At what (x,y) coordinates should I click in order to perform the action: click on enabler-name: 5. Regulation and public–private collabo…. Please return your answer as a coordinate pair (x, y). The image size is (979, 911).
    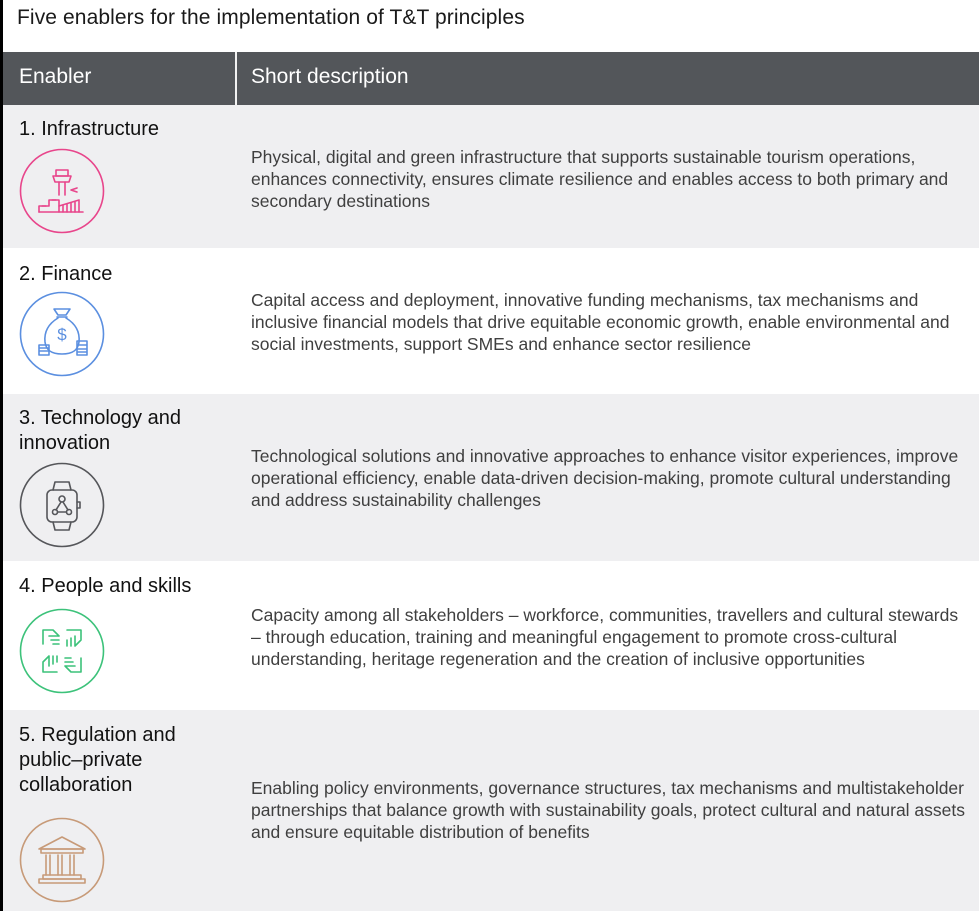
    Looking at the image, I should click on (97, 760).